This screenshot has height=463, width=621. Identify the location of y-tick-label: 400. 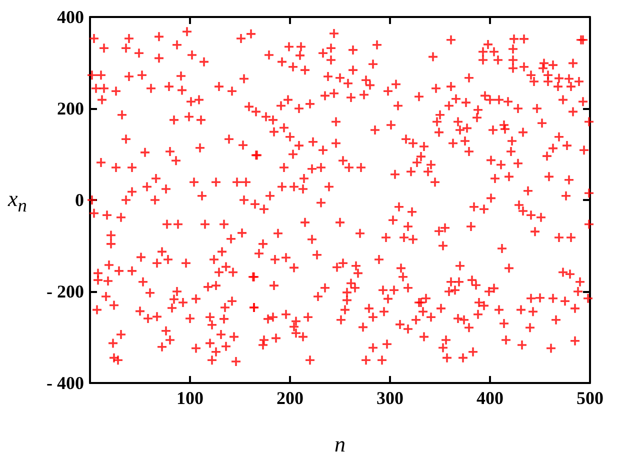
(70, 17).